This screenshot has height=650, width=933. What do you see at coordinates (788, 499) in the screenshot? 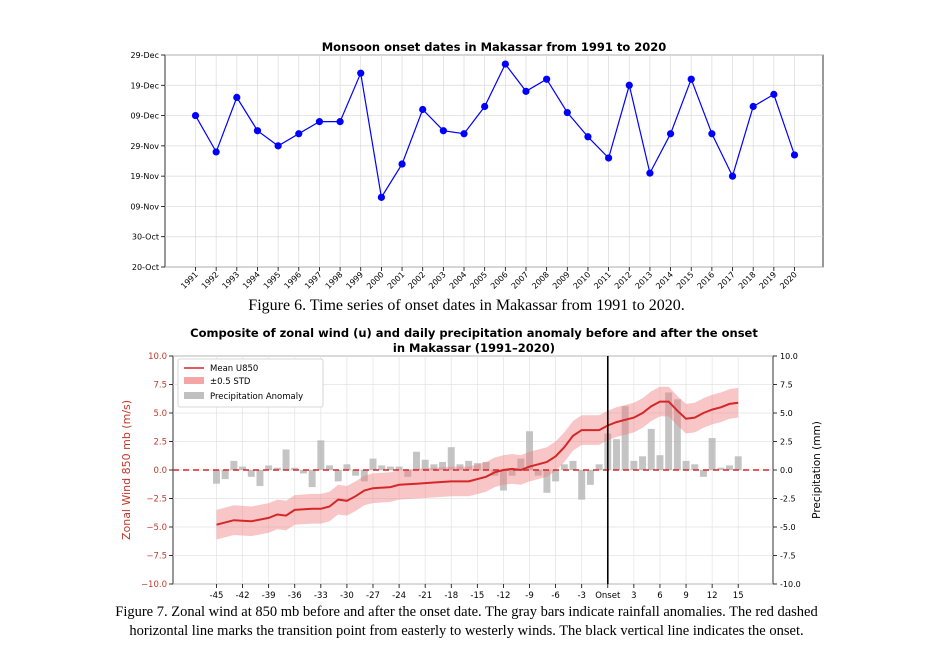
I see `chart7-y-right-tick-label: -2.5` at bounding box center [788, 499].